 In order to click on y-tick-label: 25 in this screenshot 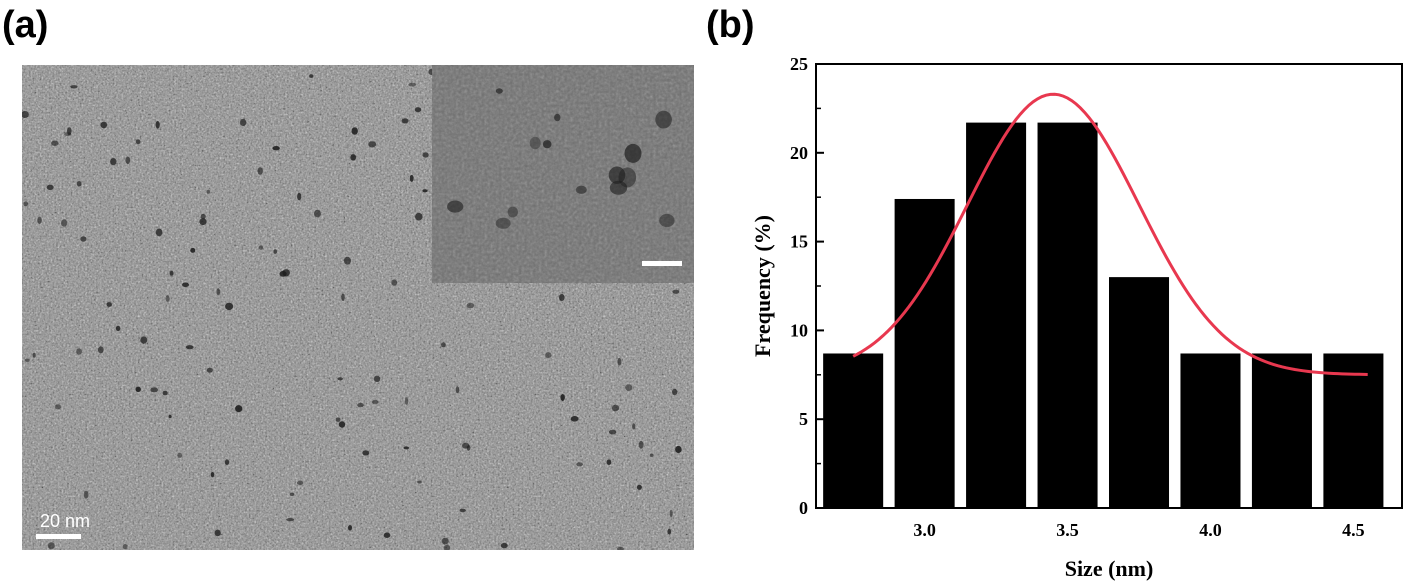, I will do `click(799, 64)`.